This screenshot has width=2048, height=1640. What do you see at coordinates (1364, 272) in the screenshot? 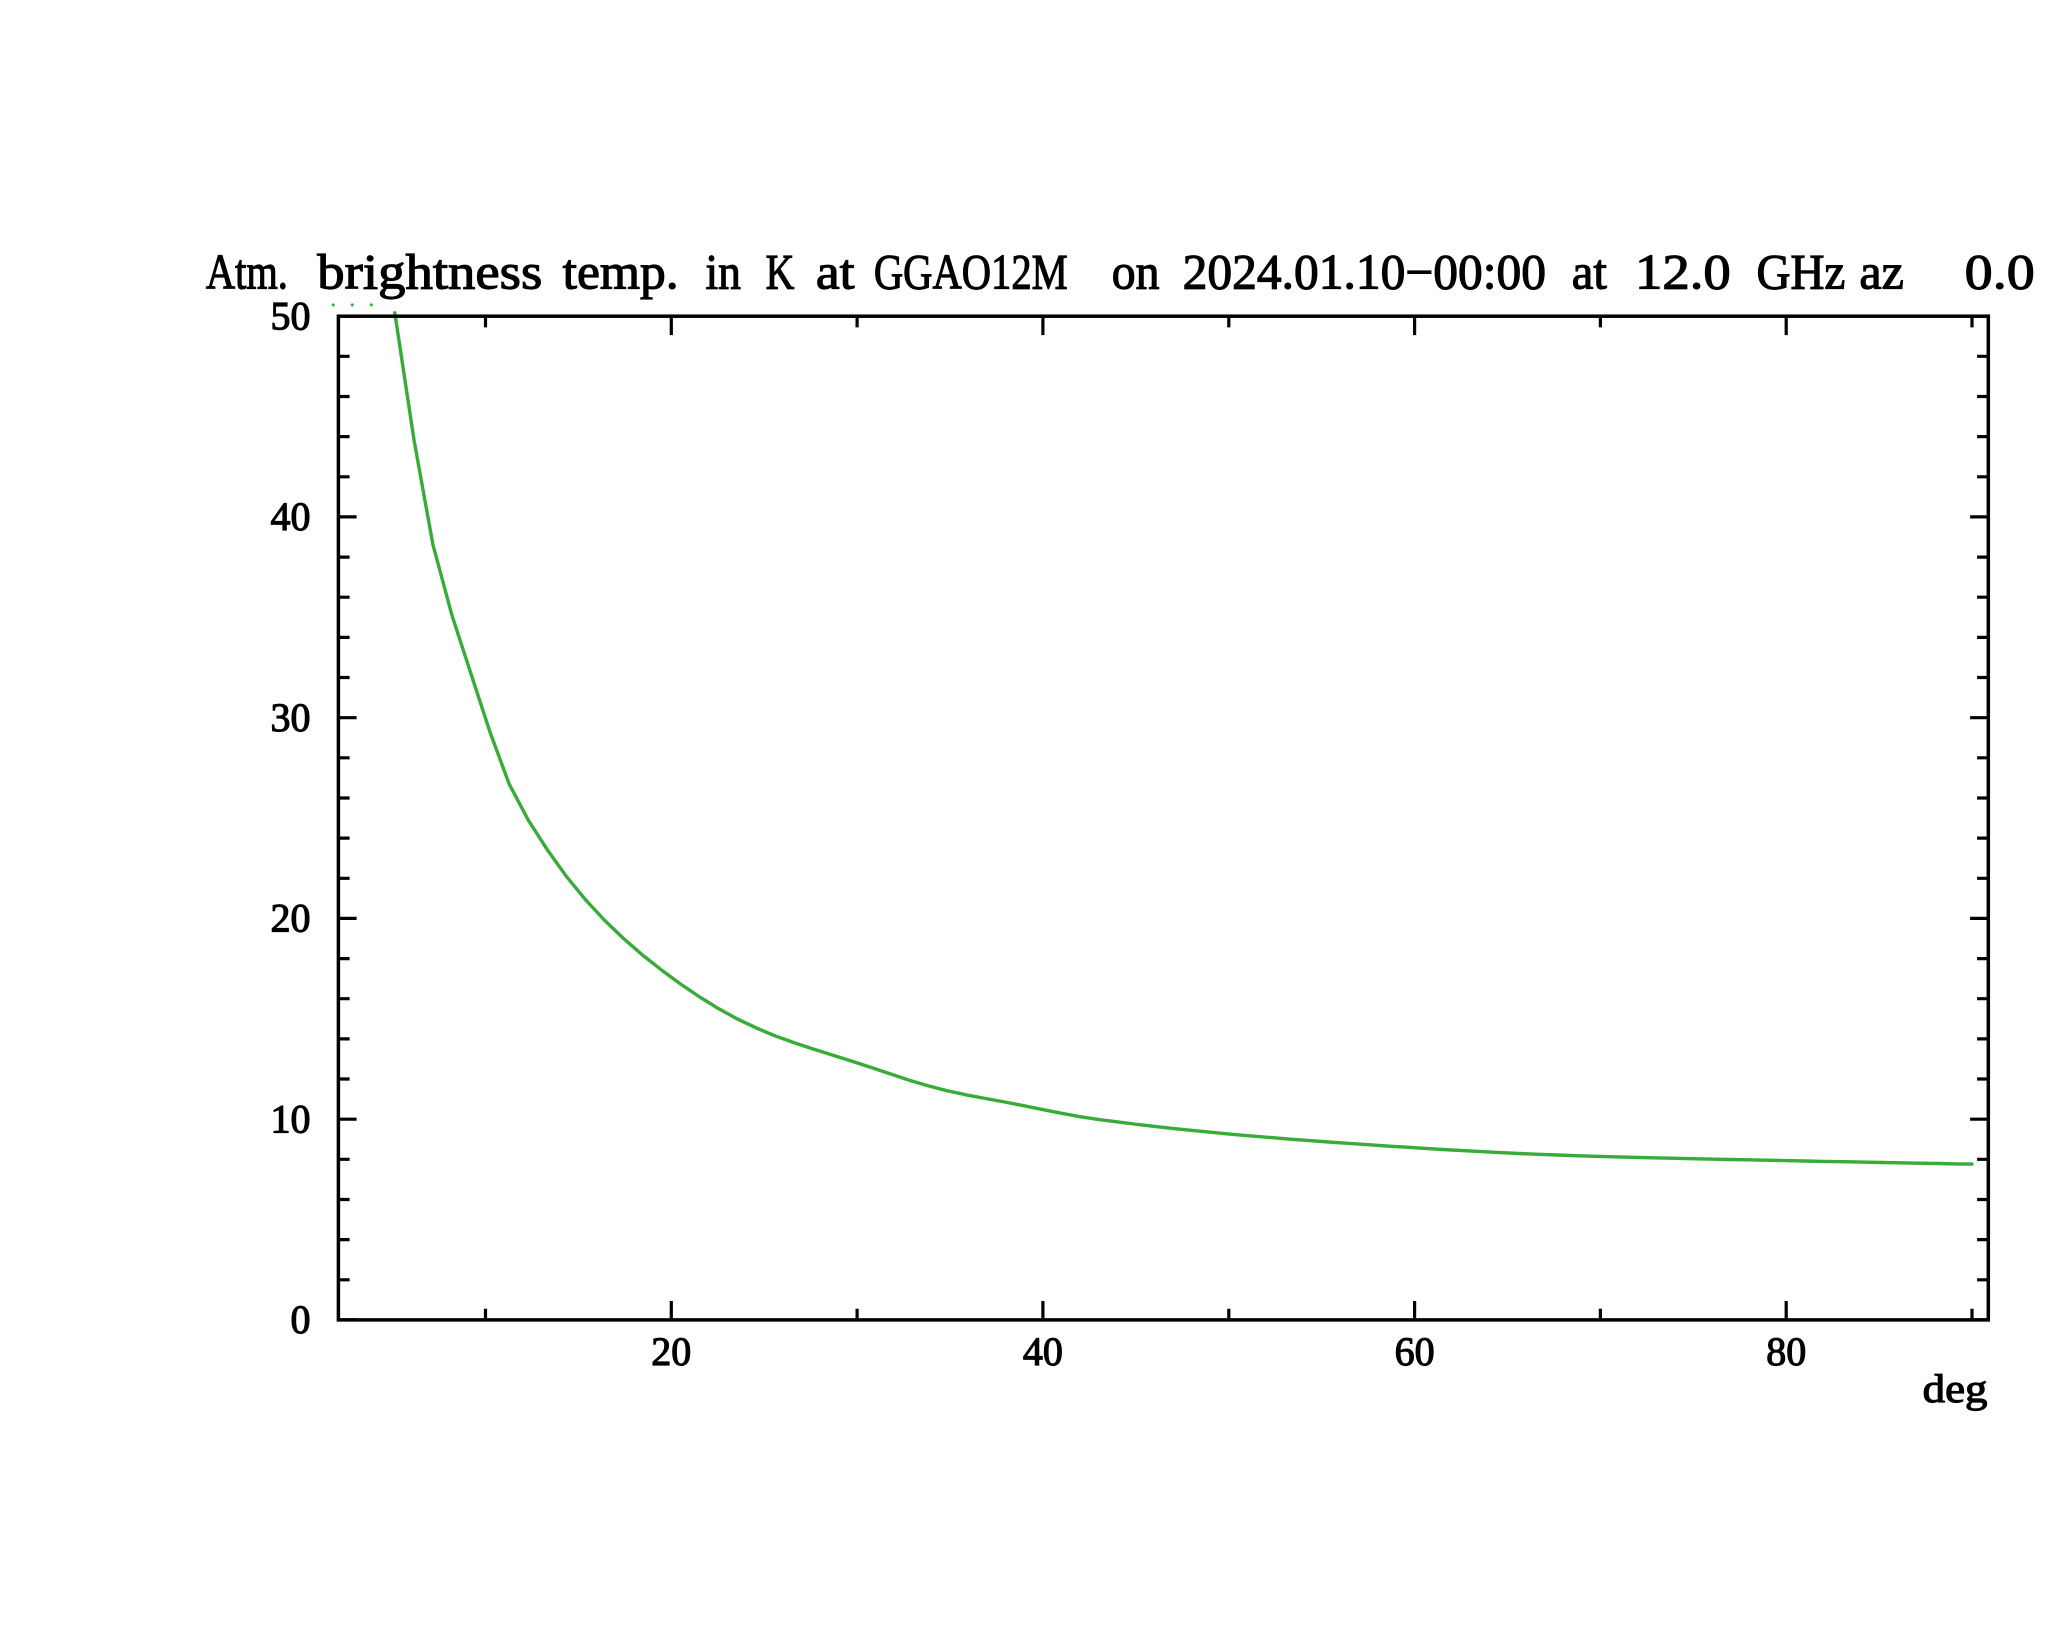
I see `svg-text: 2024.01.10−00:00` at bounding box center [1364, 272].